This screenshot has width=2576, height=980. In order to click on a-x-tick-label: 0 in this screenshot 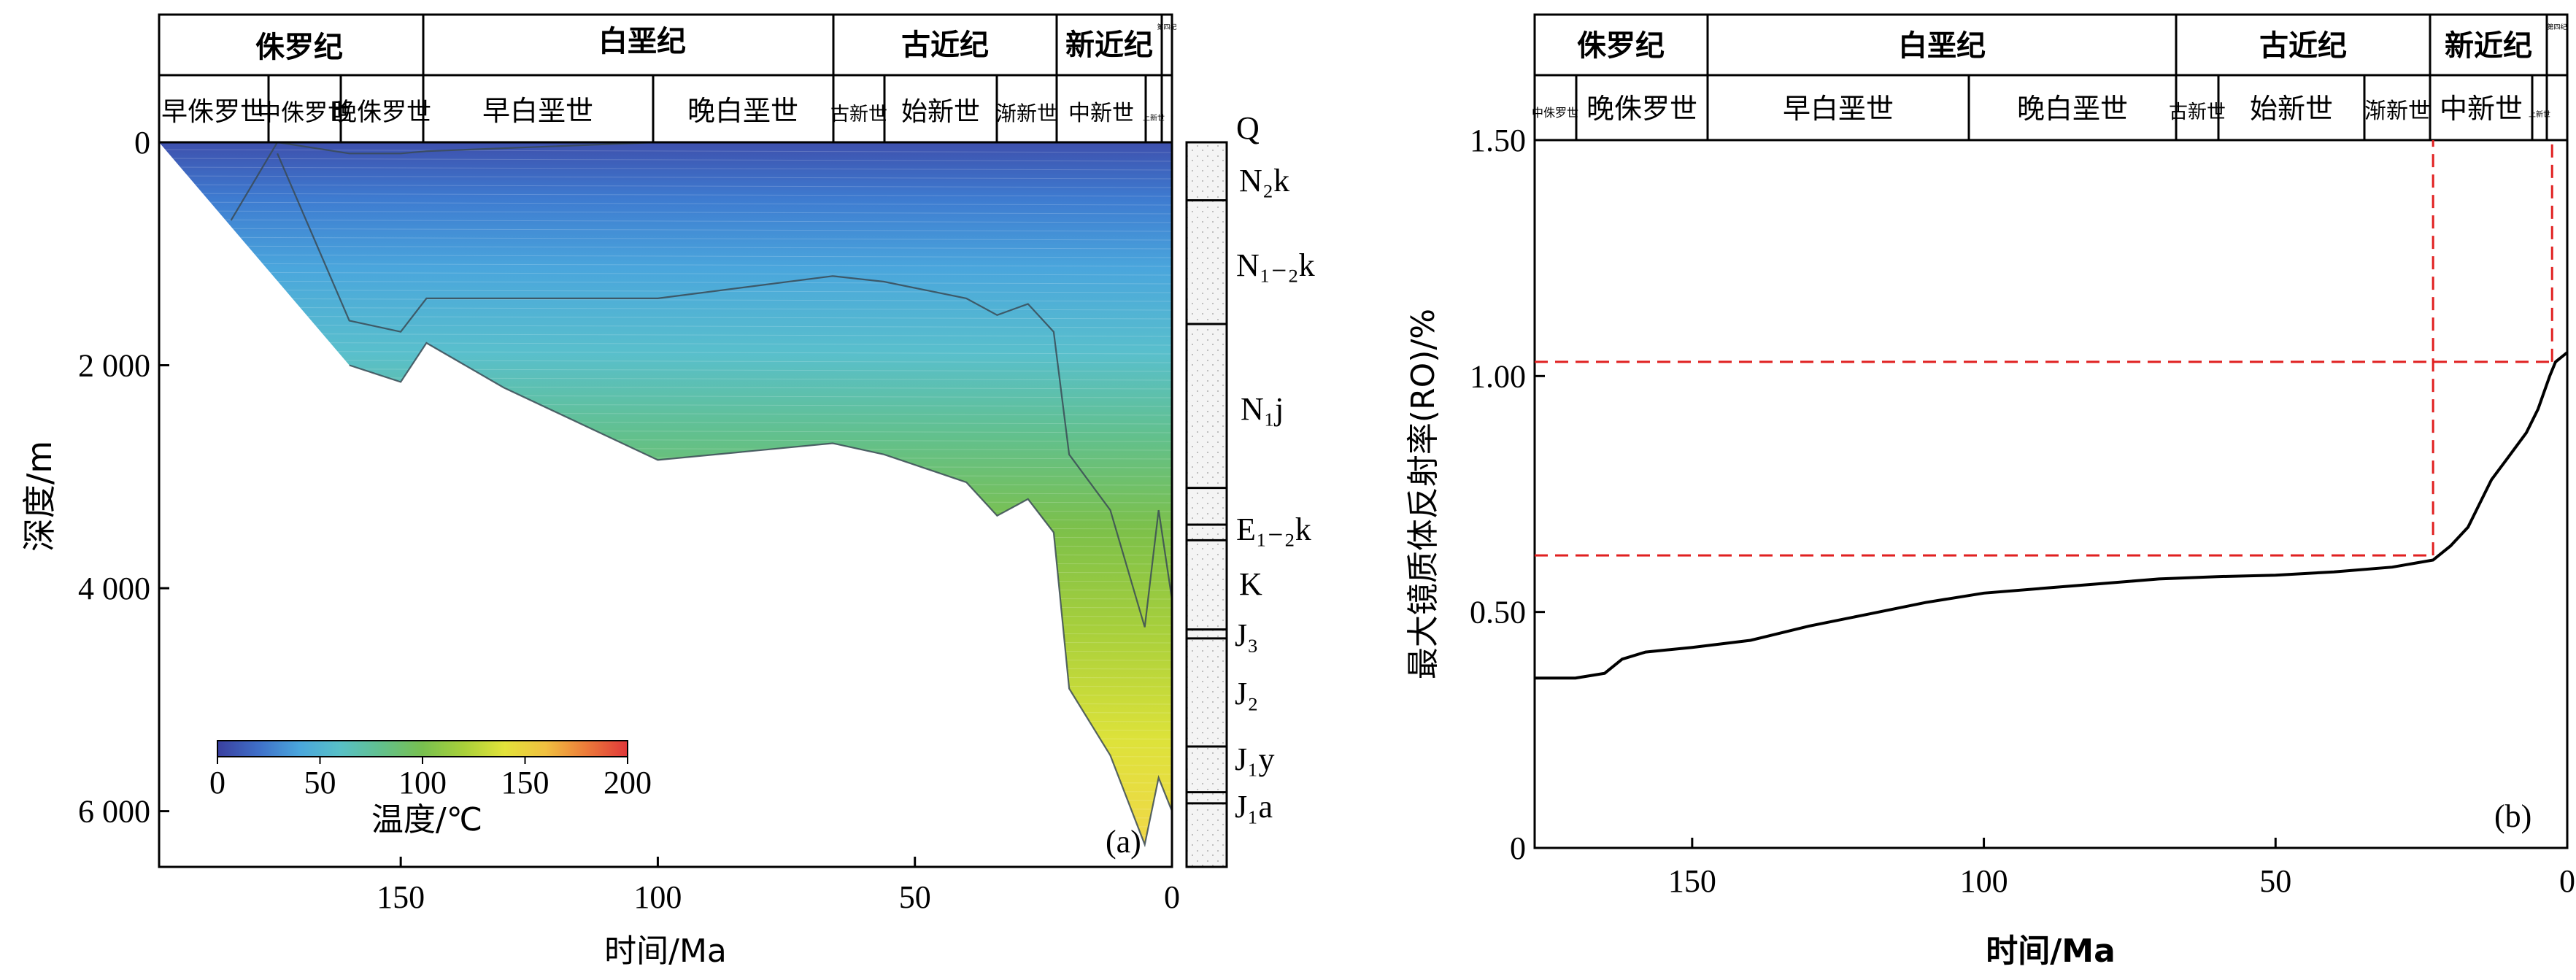, I will do `click(1172, 897)`.